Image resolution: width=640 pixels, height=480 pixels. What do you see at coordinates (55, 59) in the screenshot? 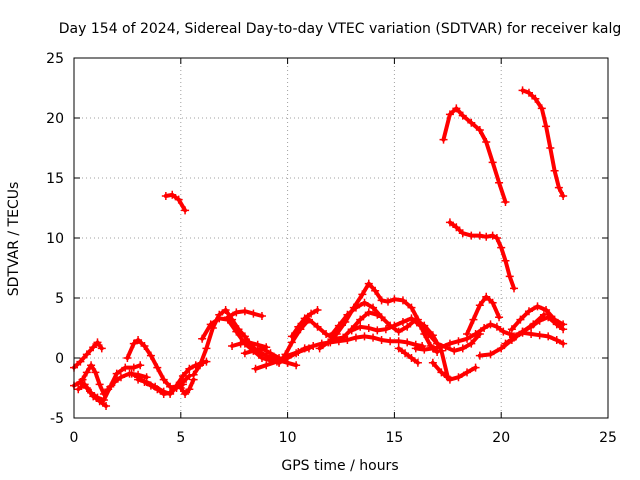
I see `y-tick-label: 25` at bounding box center [55, 59].